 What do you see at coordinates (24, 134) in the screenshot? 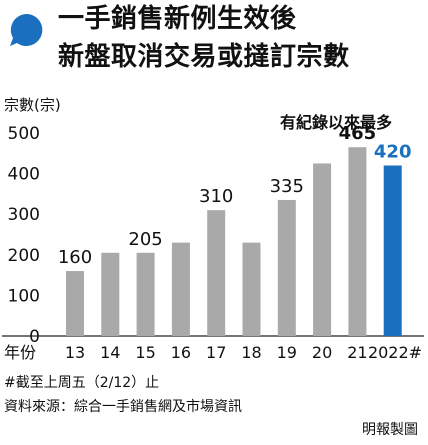
I see `y-tick-label-5: 500` at bounding box center [24, 134].